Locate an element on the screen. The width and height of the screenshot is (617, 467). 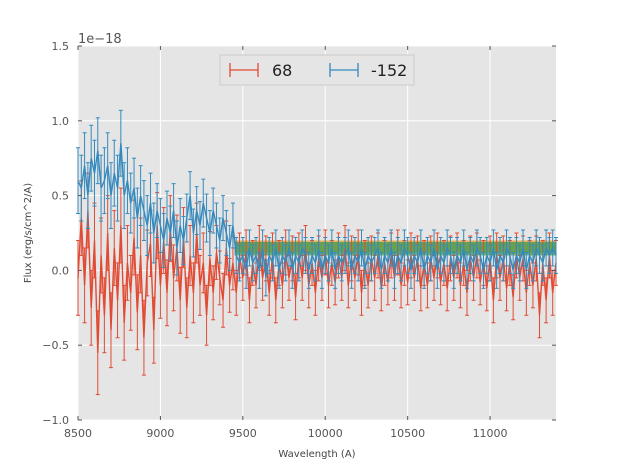
y-tick-label: 0.5 is located at coordinates (61, 196).